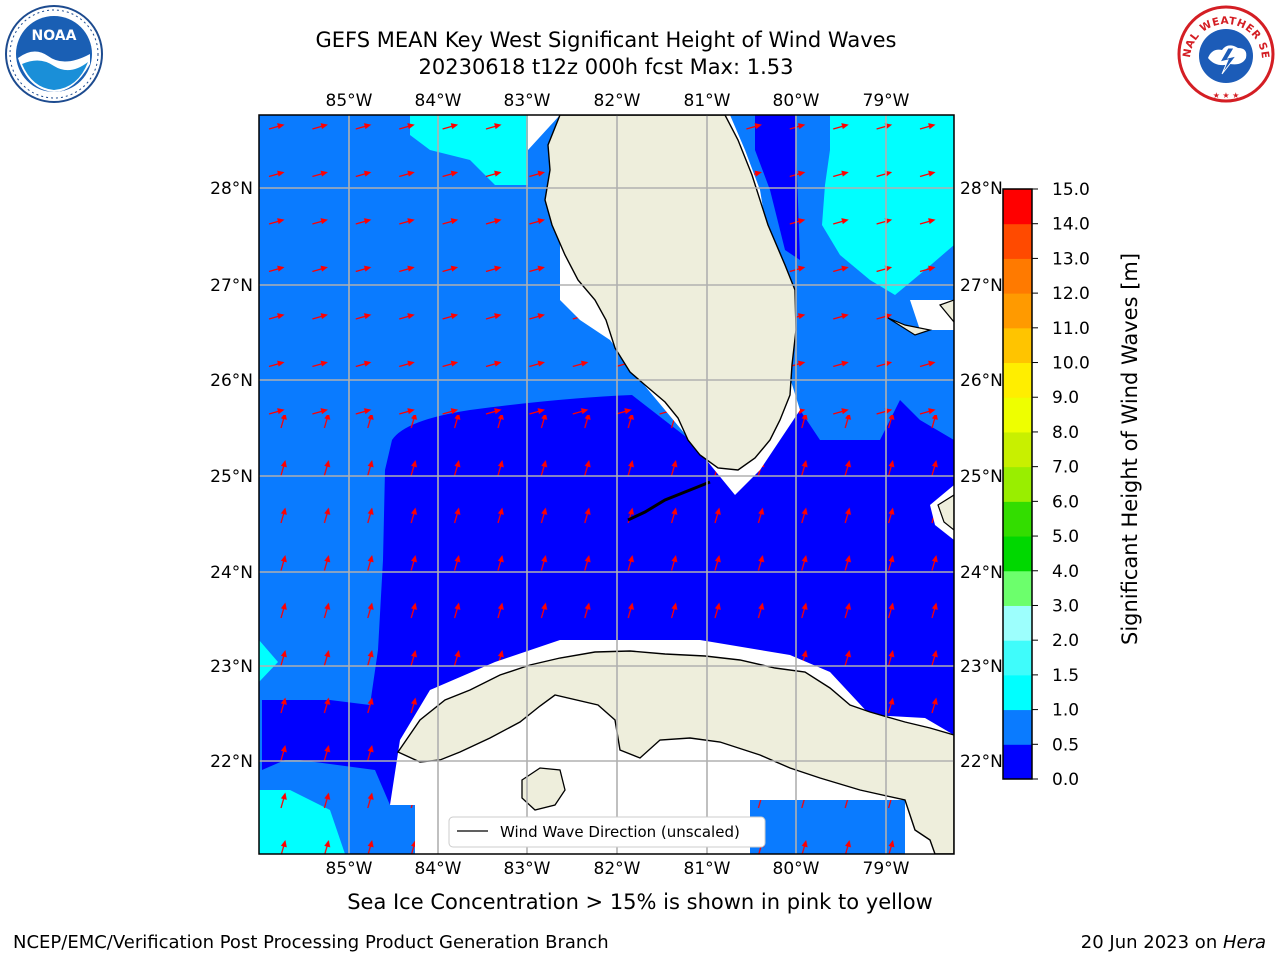  What do you see at coordinates (527, 101) in the screenshot?
I see `lon-label-top: 83°W` at bounding box center [527, 101].